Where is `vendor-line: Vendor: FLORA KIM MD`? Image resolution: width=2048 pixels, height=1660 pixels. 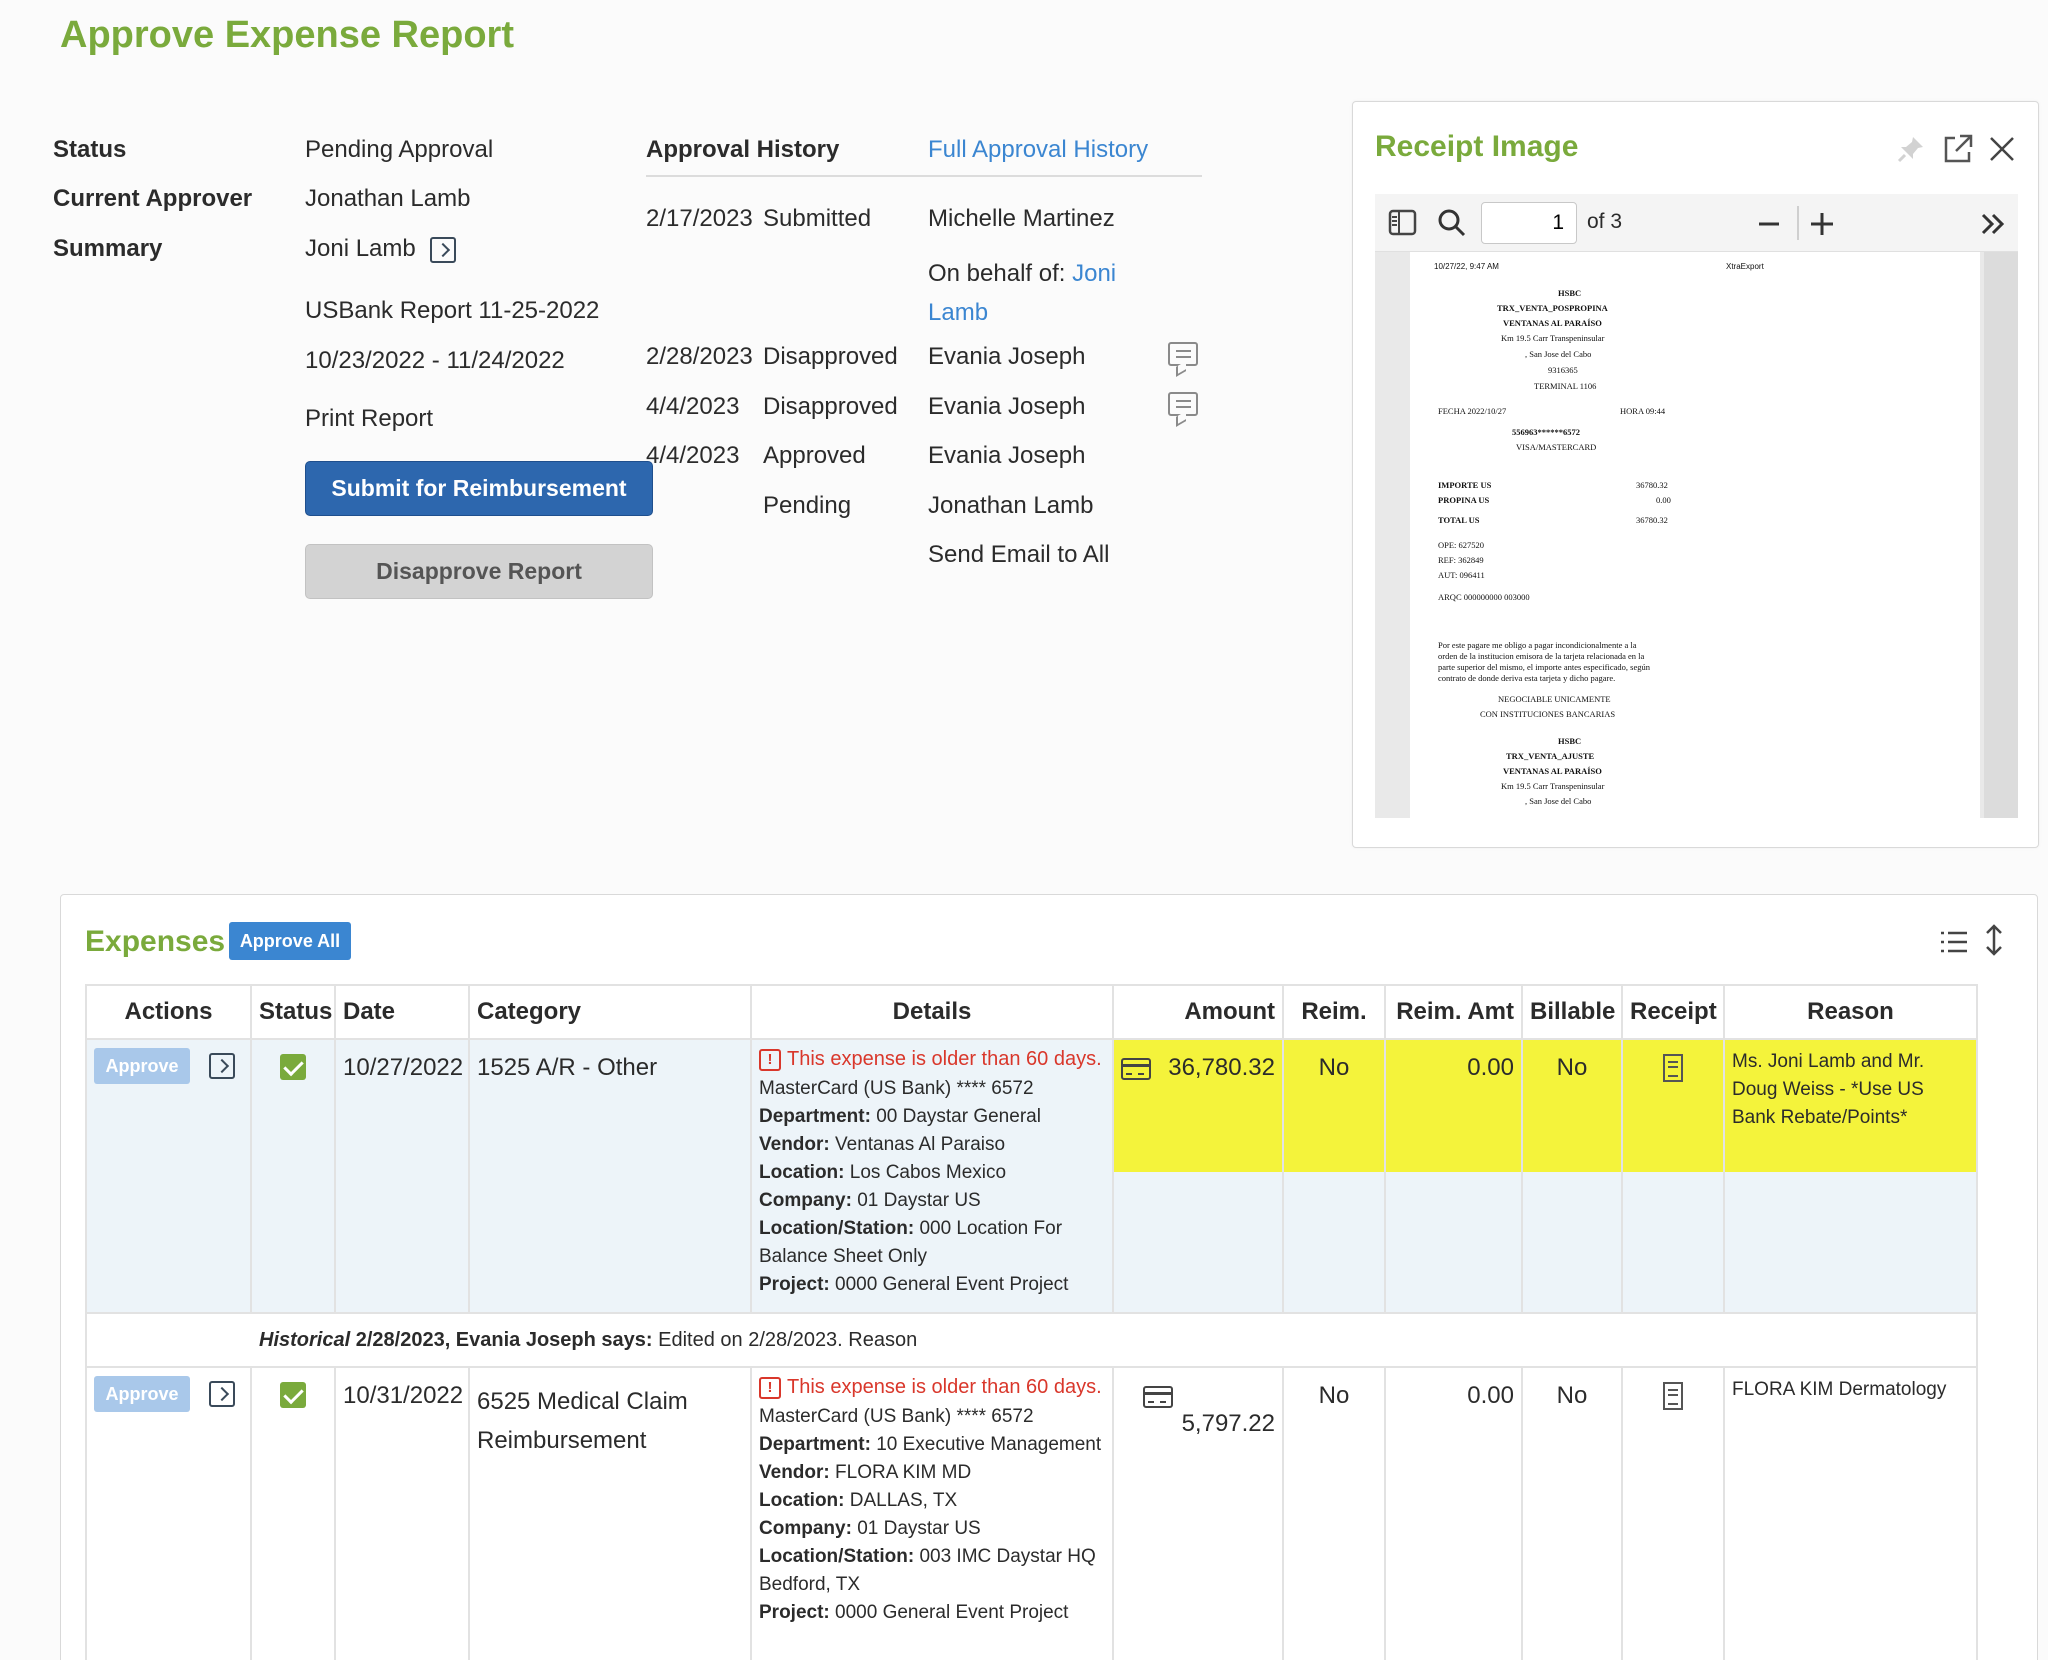
vendor-line: Vendor: FLORA KIM MD is located at coordinates (865, 1472).